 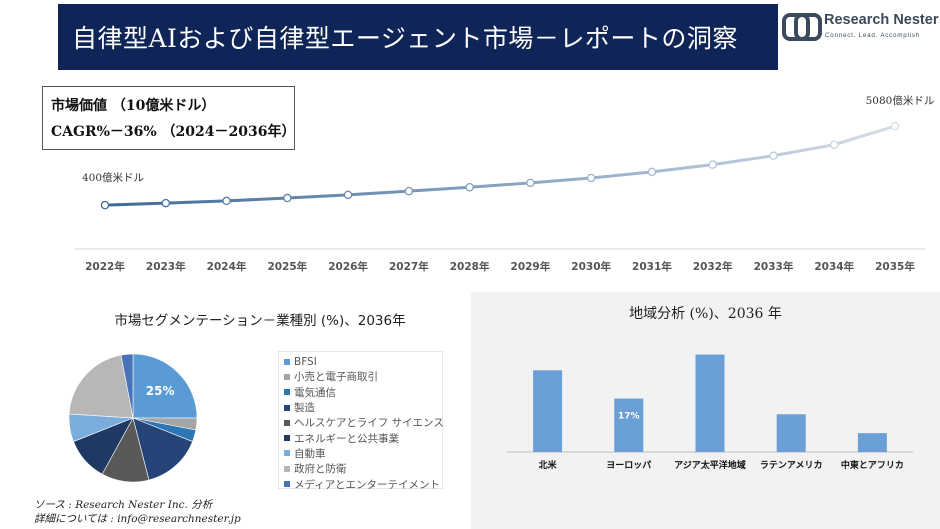 I want to click on legend-label: 電気通信, so click(x=315, y=392).